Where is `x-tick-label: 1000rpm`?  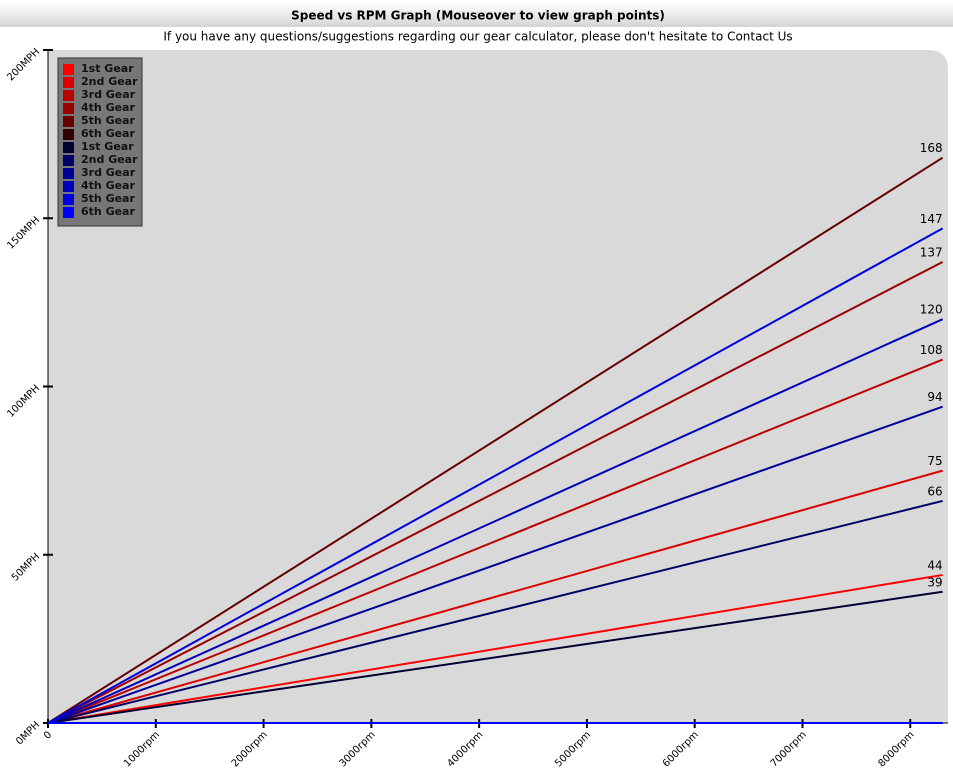 x-tick-label: 1000rpm is located at coordinates (142, 749).